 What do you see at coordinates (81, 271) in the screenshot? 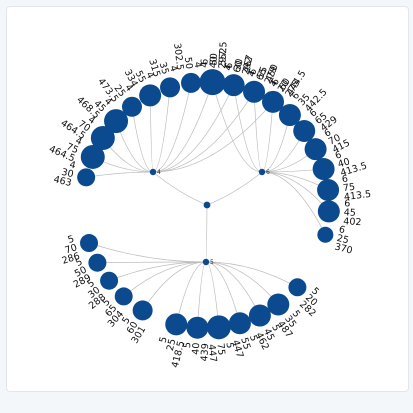
I see `leaf-label-line: 50` at bounding box center [81, 271].